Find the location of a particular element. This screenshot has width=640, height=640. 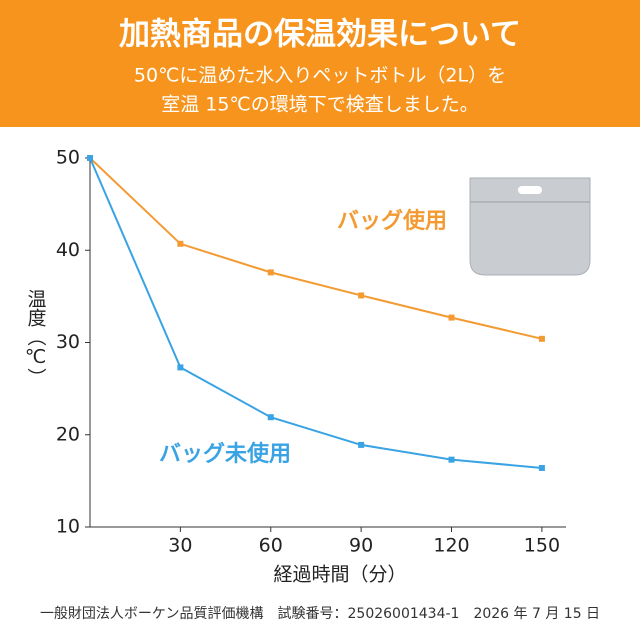

bag-illustration is located at coordinates (530, 226).